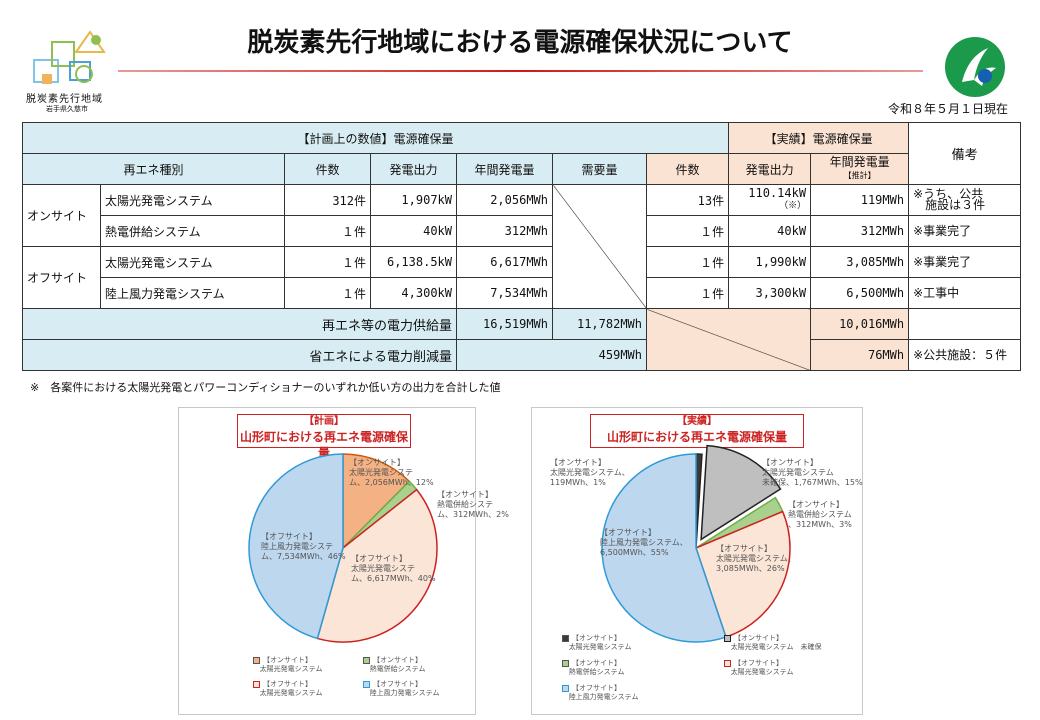 The image size is (1040, 720). What do you see at coordinates (520, 71) in the screenshot?
I see `title-underline` at bounding box center [520, 71].